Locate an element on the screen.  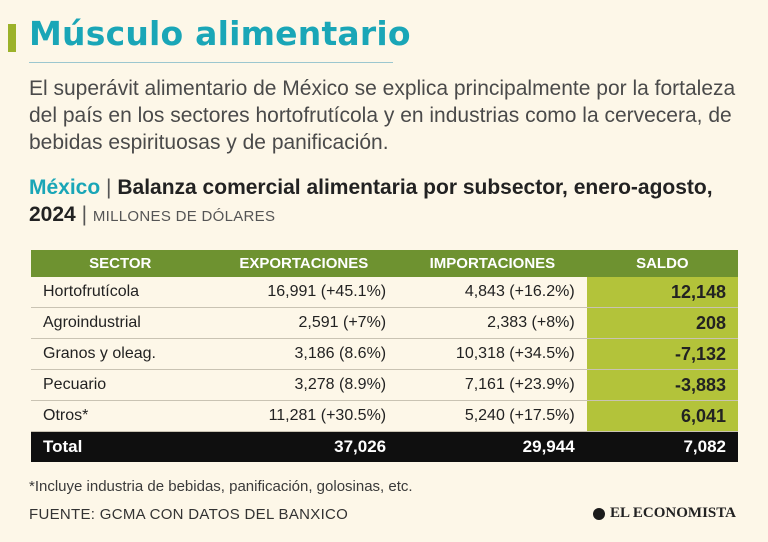
table-header-row: SECTOR EXPORTACIONES IMPORTACIONES SALDO is located at coordinates (384, 263).